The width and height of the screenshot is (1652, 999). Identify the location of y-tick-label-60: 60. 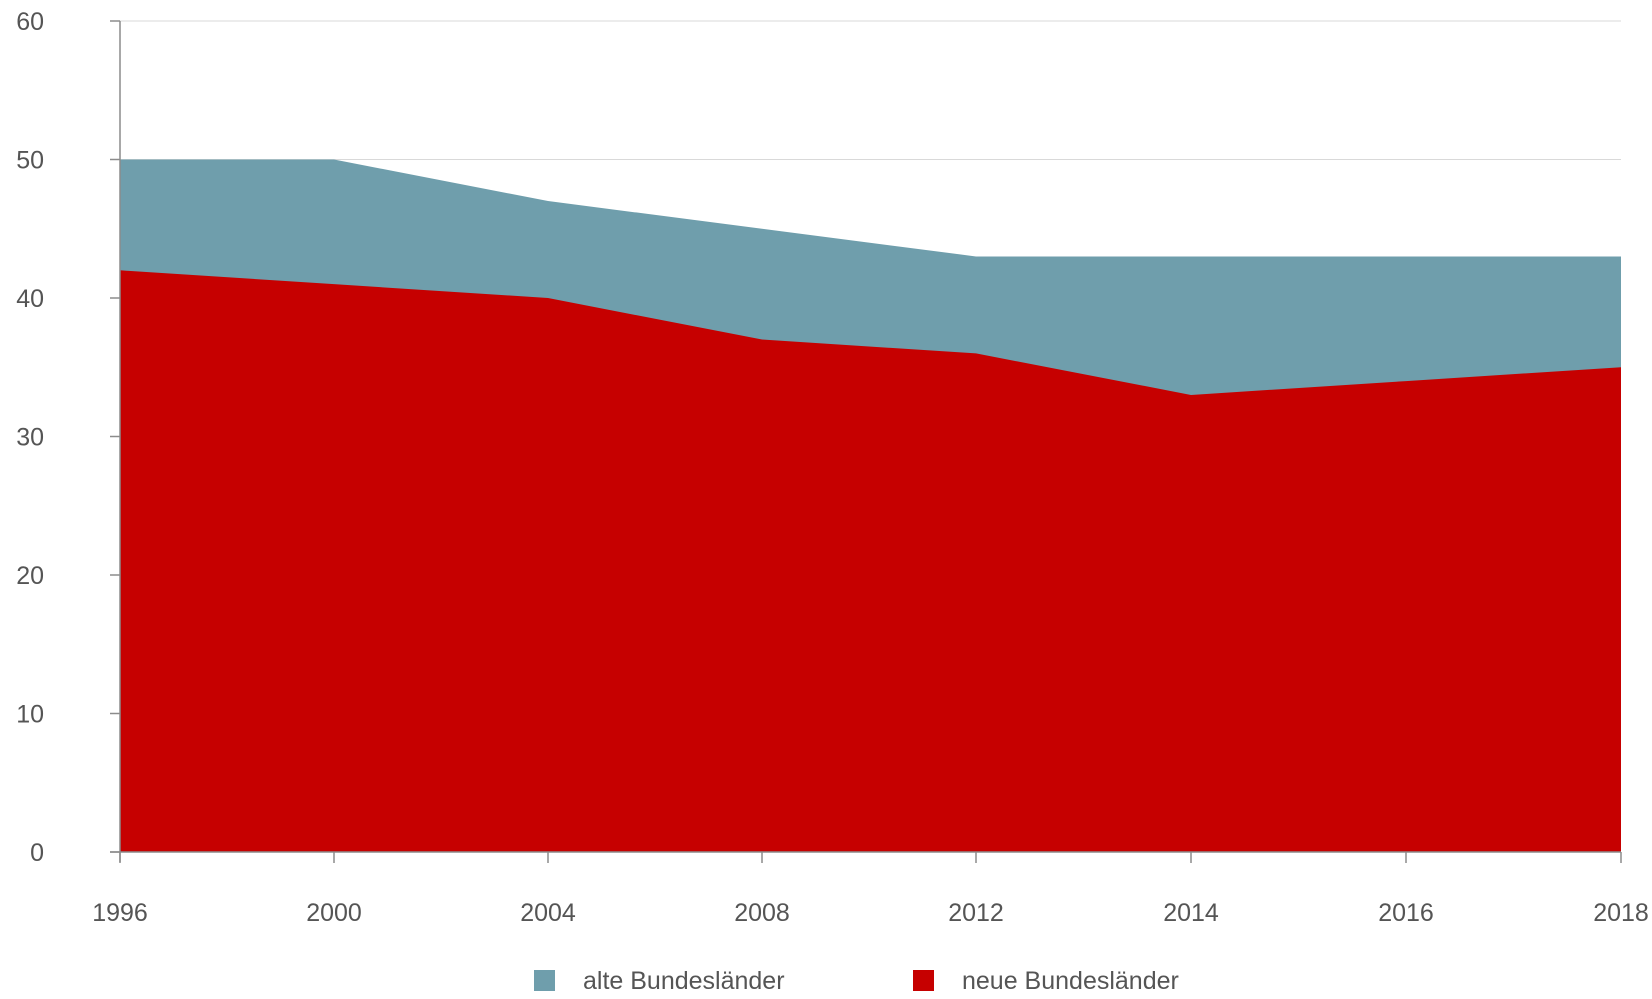
(30, 22).